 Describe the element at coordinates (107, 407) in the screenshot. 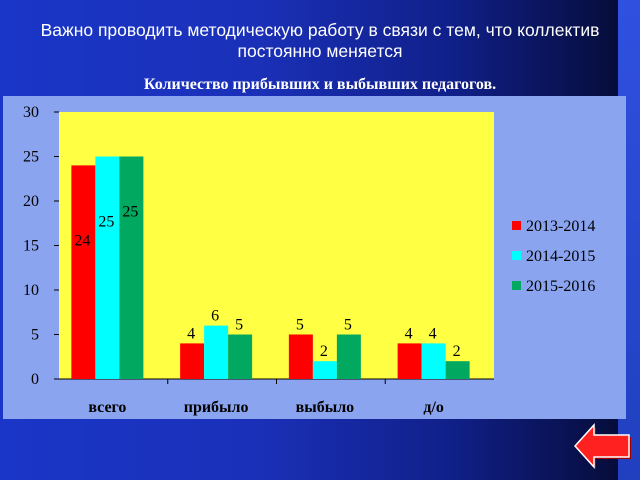

I see `category-label: всего` at that location.